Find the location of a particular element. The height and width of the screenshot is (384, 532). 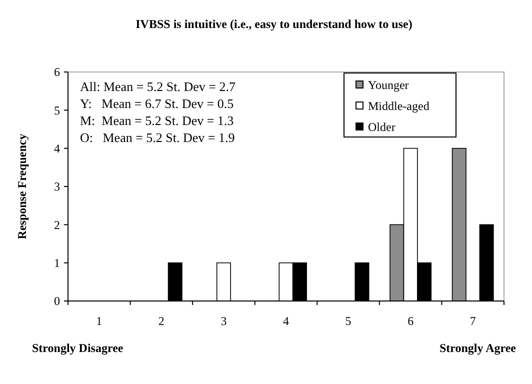

x-tick-label: 3 is located at coordinates (223, 321).